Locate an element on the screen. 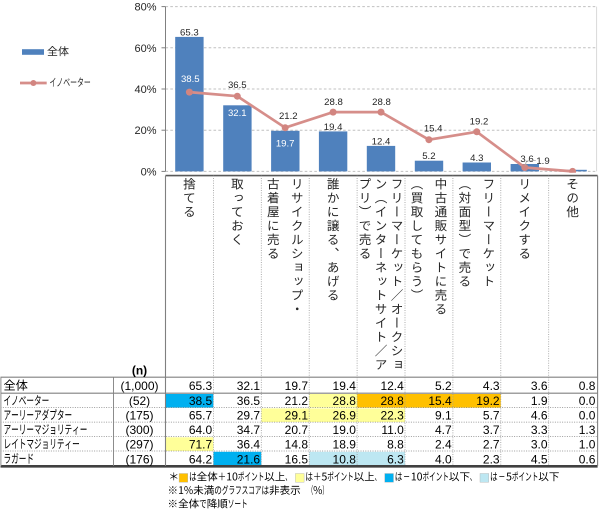  svg-text: 65.7 is located at coordinates (201, 416).